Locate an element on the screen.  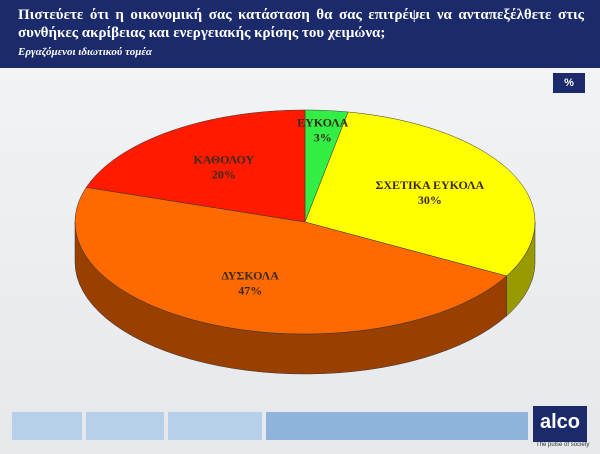
value-label: 20% is located at coordinates (224, 174).